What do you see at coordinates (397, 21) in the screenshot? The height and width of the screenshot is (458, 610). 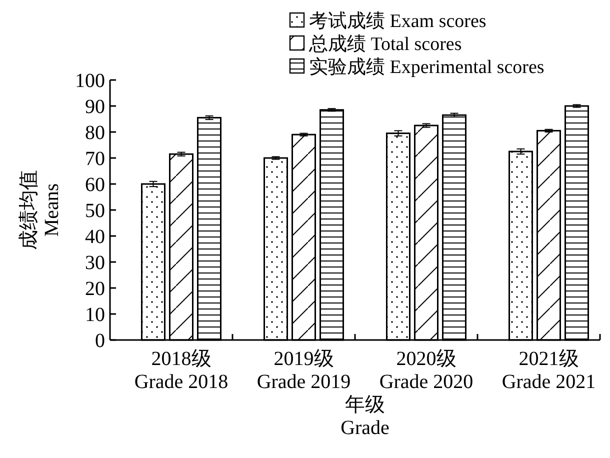 I see `legend-label: 考试成绩 Exam scores` at bounding box center [397, 21].